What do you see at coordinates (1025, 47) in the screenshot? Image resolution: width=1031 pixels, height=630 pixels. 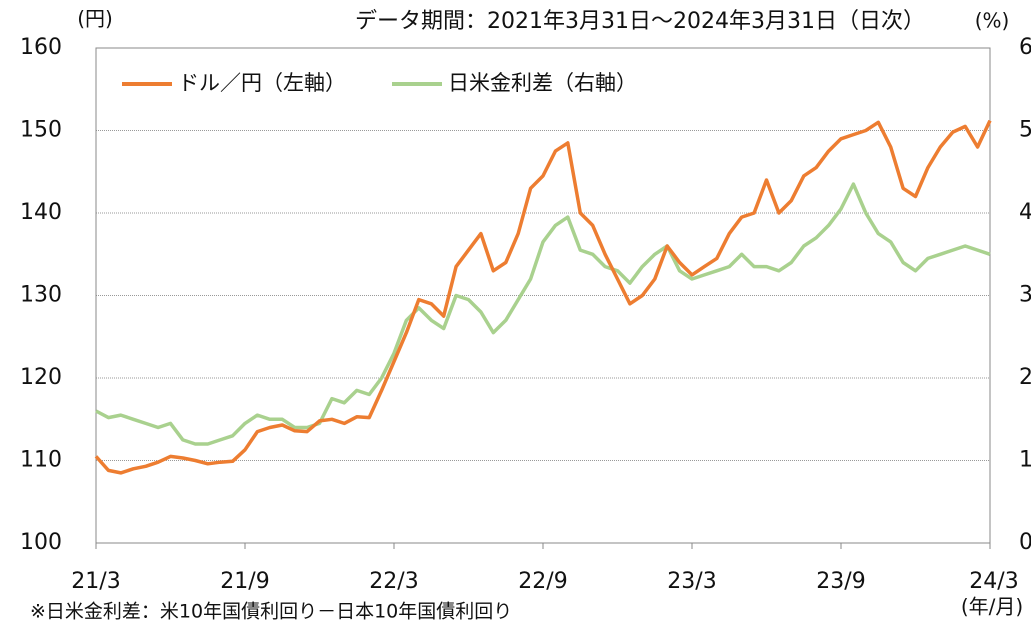 I see `y2-tick-label: 6` at bounding box center [1025, 47].